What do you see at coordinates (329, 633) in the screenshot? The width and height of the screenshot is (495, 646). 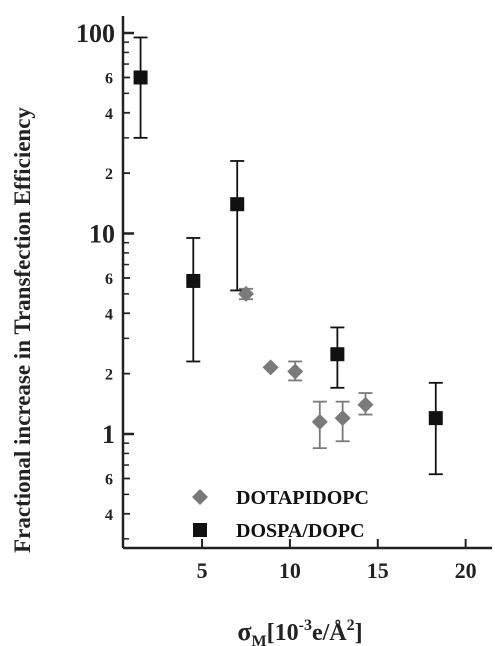 I see `x-axis-label-part: e/Å` at bounding box center [329, 633].